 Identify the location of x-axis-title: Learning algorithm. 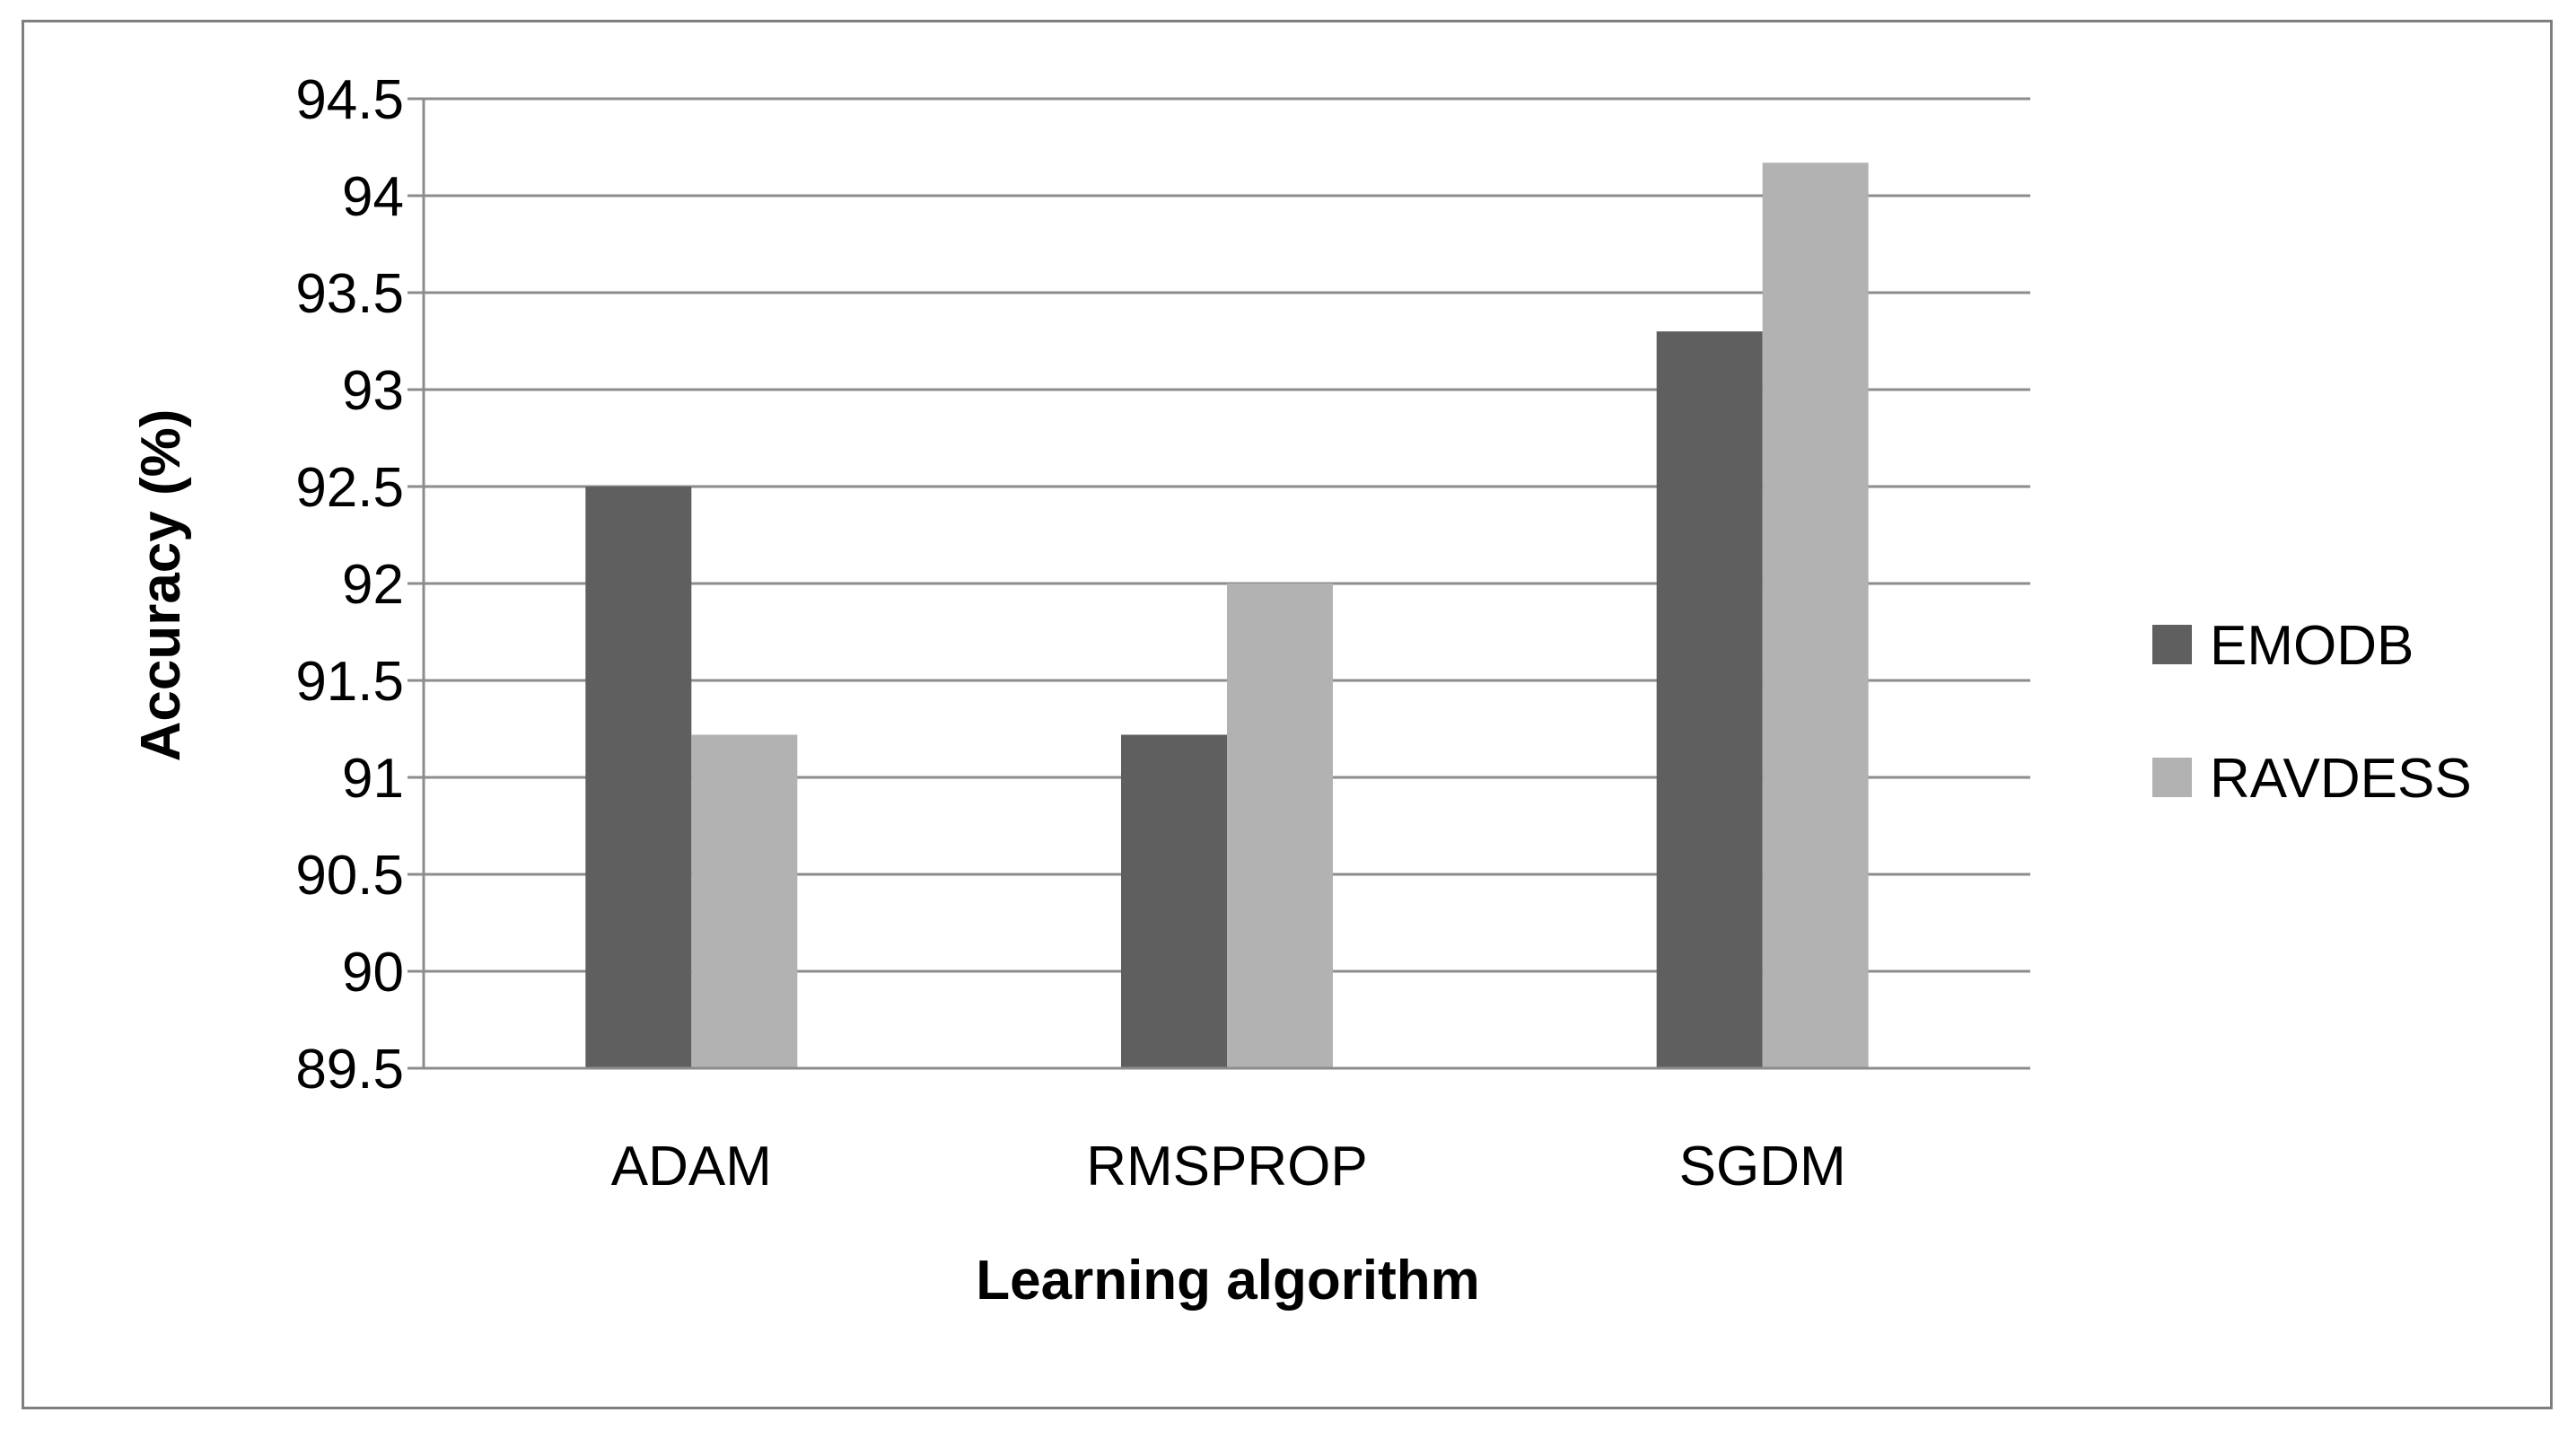
(1227, 1281).